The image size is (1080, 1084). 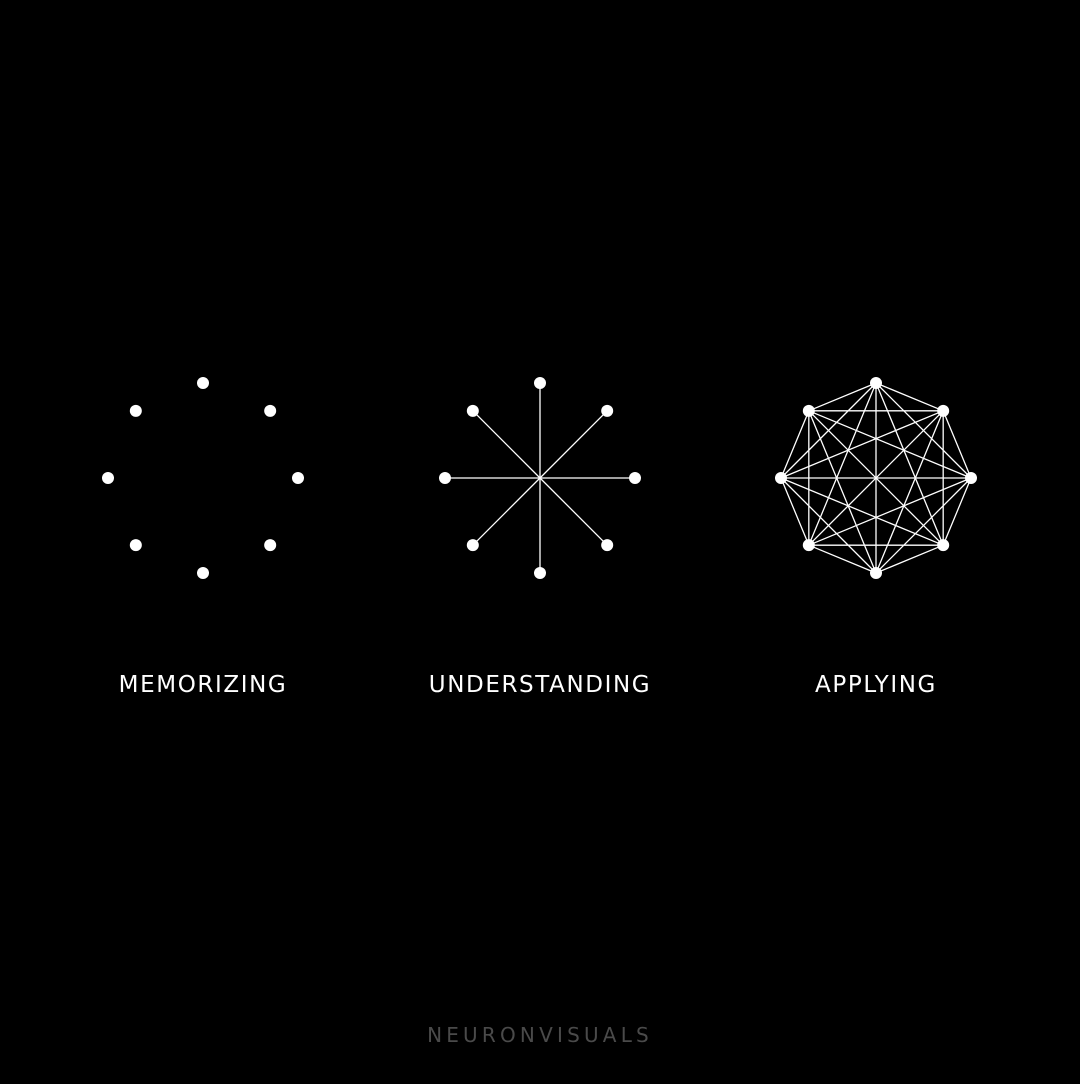 I want to click on understanding-network, so click(x=540, y=478).